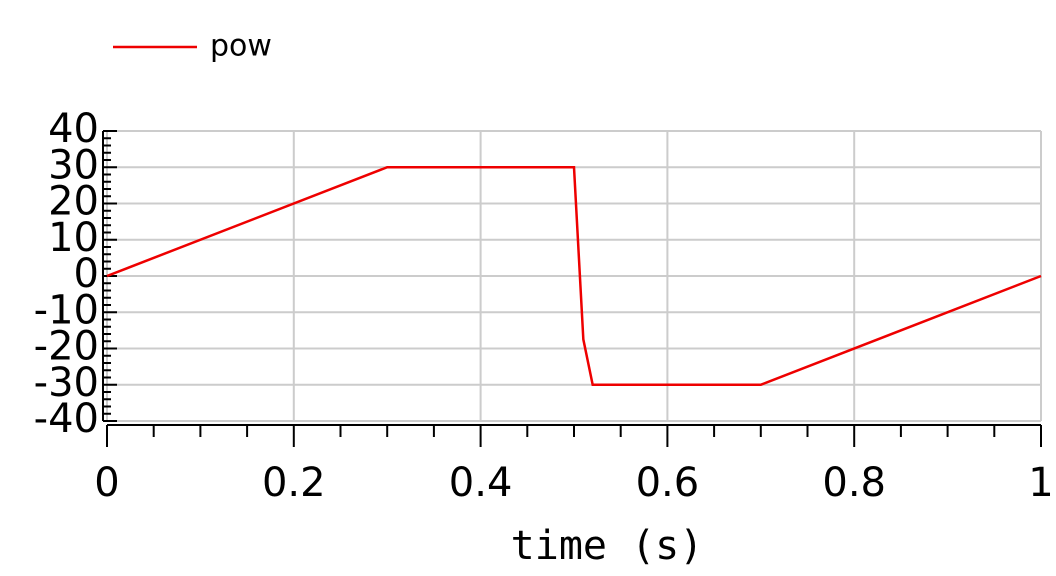  Describe the element at coordinates (241, 46) in the screenshot. I see `legend-label: pow` at that location.